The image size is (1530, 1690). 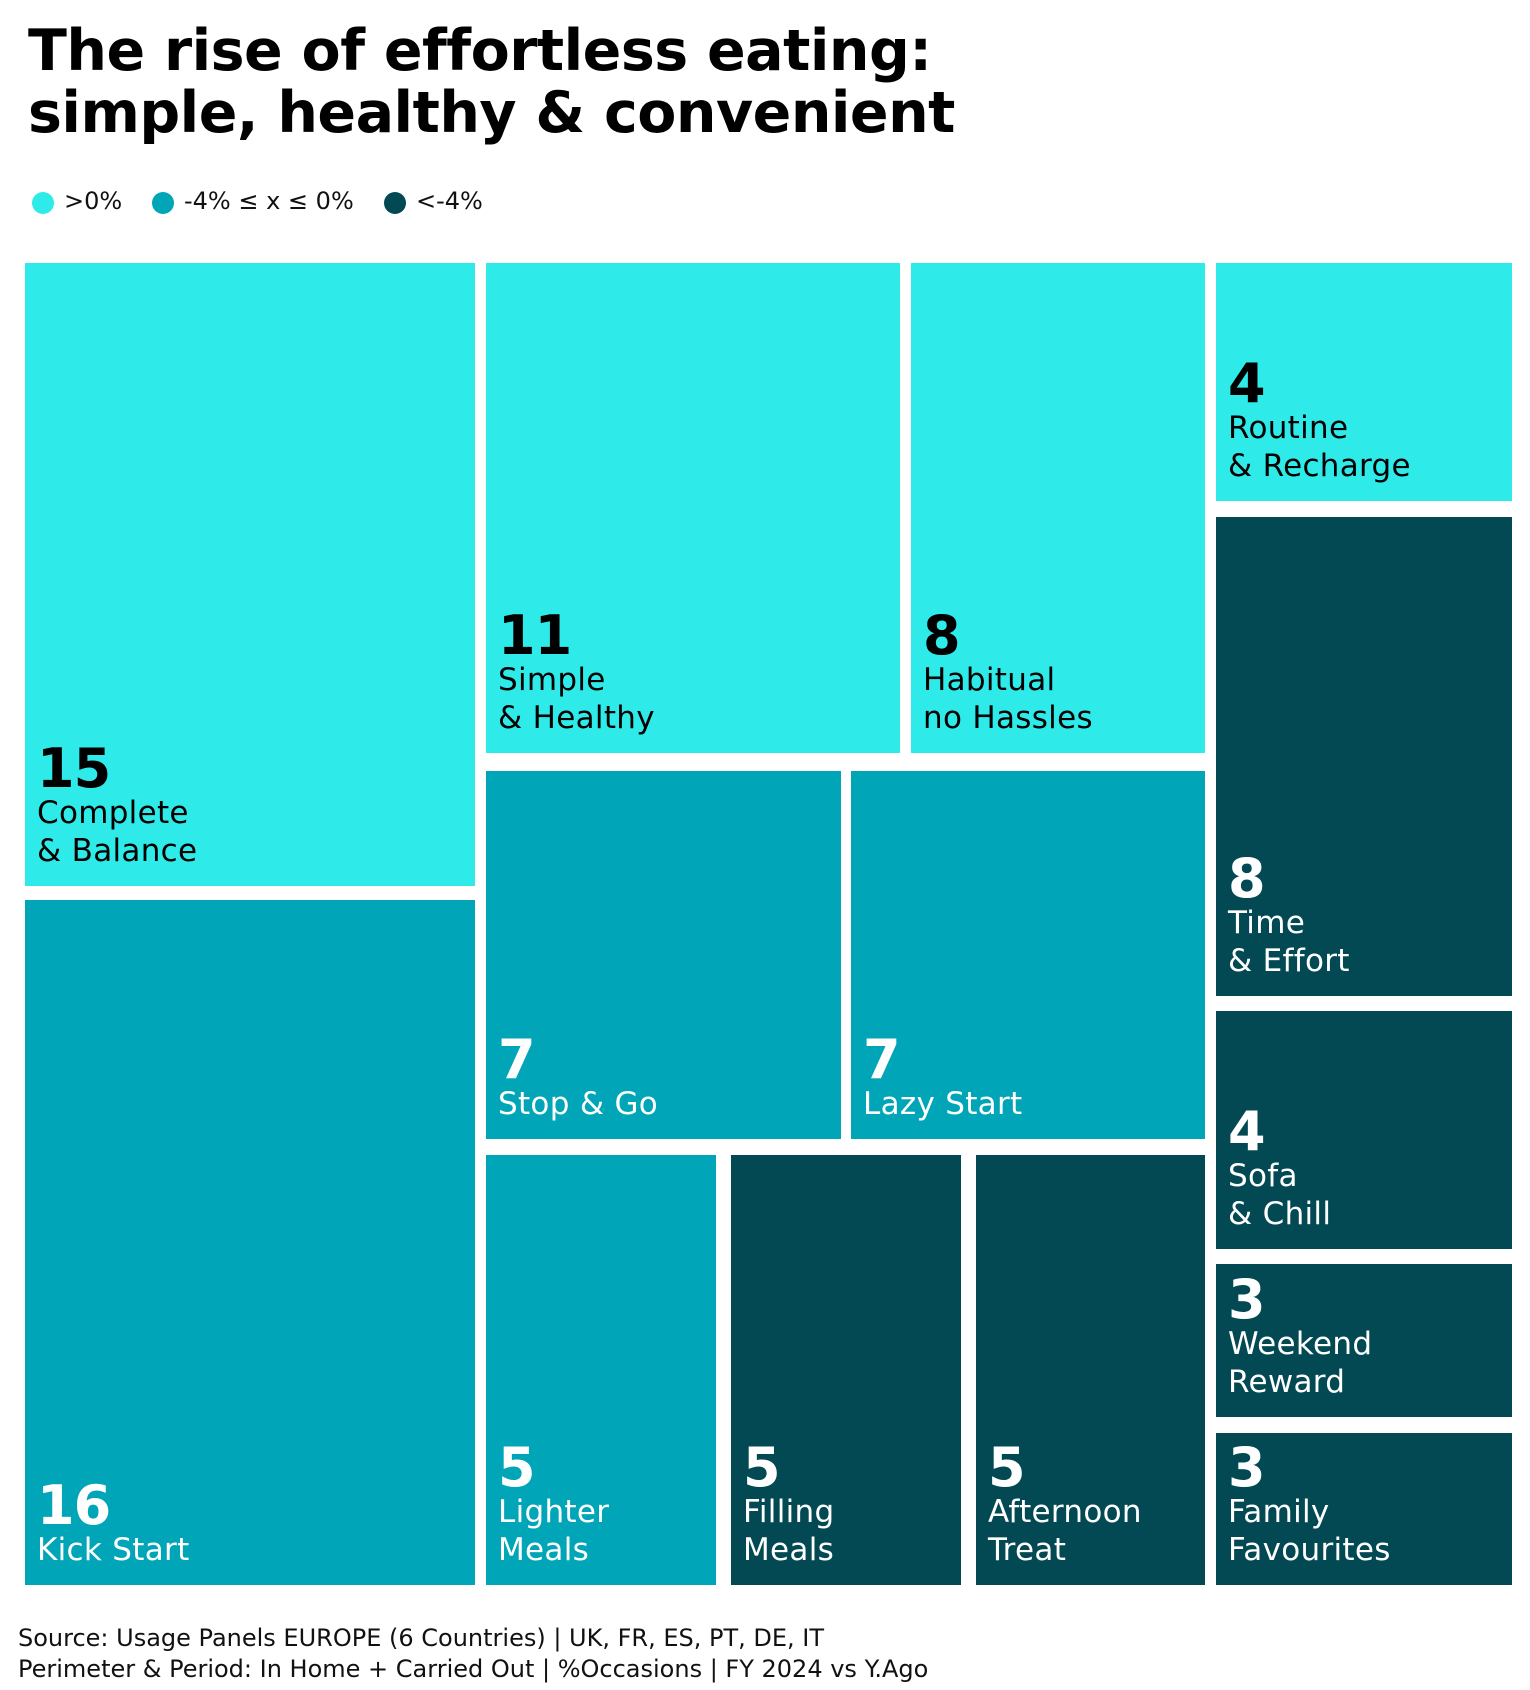 I want to click on tile-simple-and-healthy: 11 Simple & Healthy, so click(x=693, y=508).